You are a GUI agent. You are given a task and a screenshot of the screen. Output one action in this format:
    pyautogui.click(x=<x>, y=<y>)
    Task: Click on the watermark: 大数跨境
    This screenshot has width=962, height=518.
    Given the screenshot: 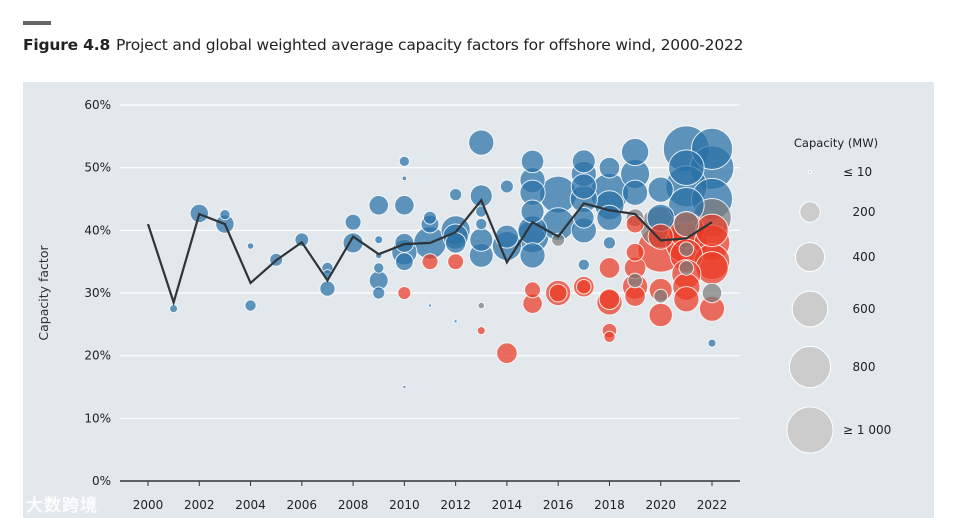 What is the action you would take?
    pyautogui.click(x=62, y=506)
    